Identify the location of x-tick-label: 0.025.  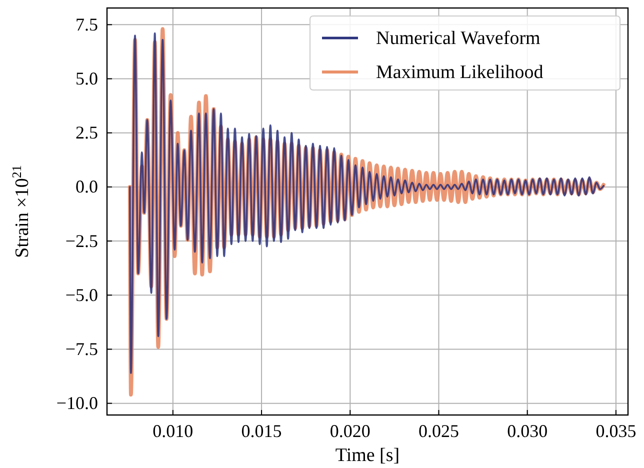
(438, 430).